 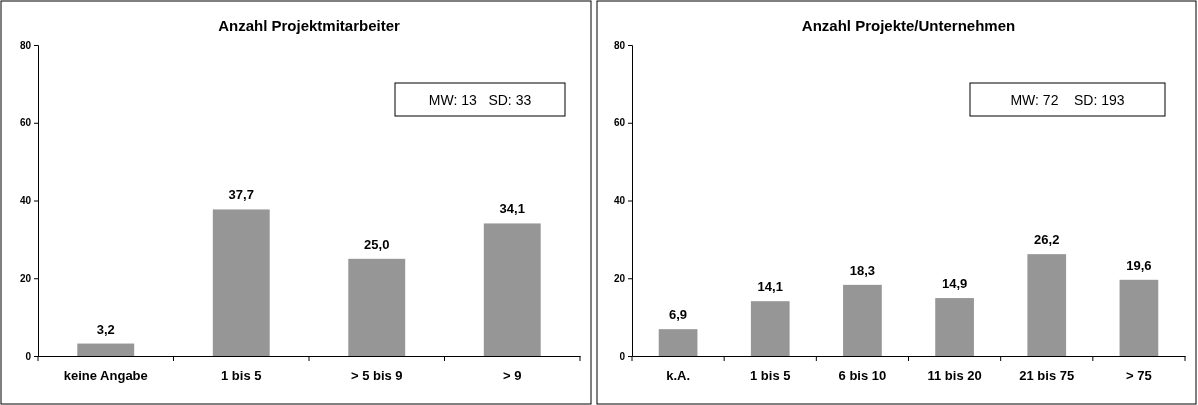 I want to click on x-tick-label: keine Angabe, so click(x=105, y=375).